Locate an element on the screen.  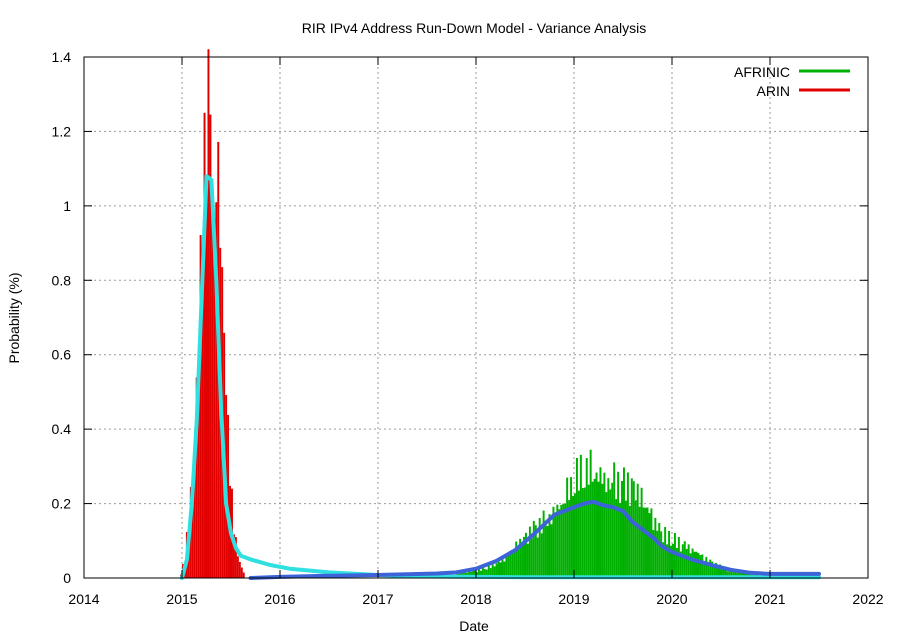
x-tick-label: 2016 is located at coordinates (279, 599).